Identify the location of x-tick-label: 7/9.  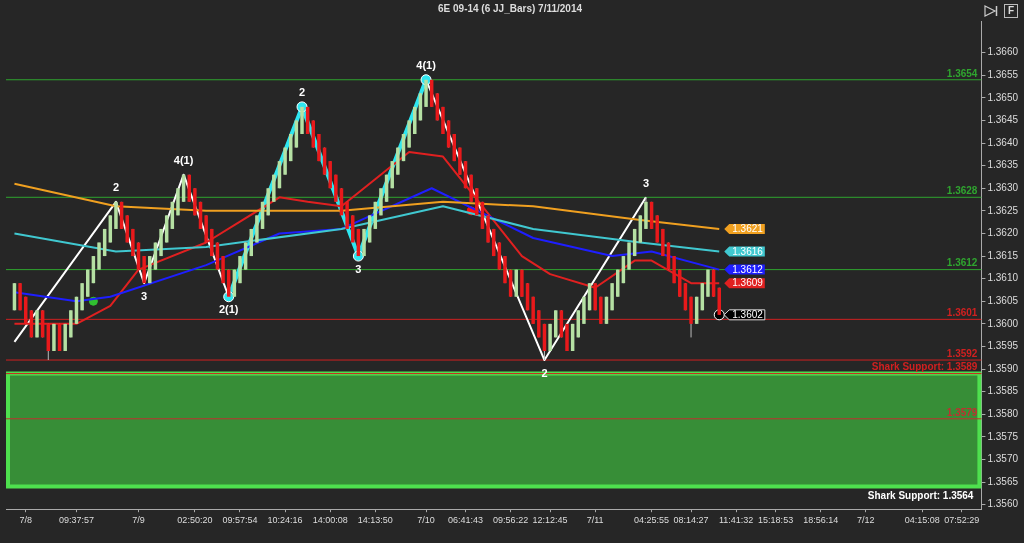
(138, 520).